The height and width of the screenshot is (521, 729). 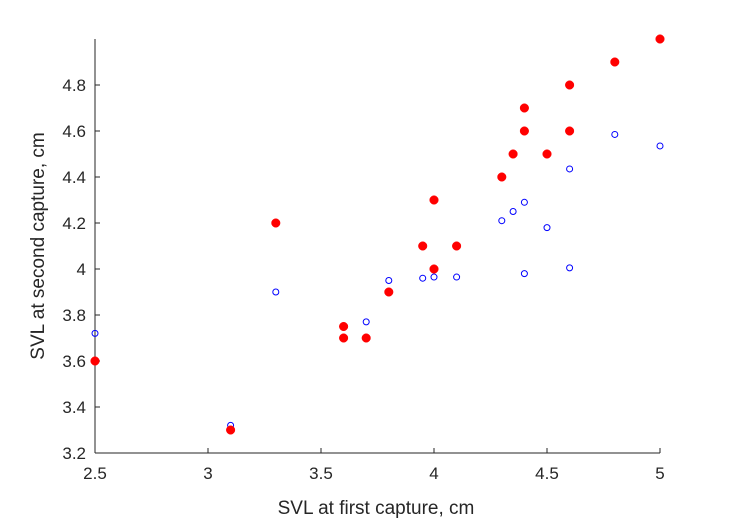 What do you see at coordinates (321, 473) in the screenshot?
I see `x-tick-label: 3.5` at bounding box center [321, 473].